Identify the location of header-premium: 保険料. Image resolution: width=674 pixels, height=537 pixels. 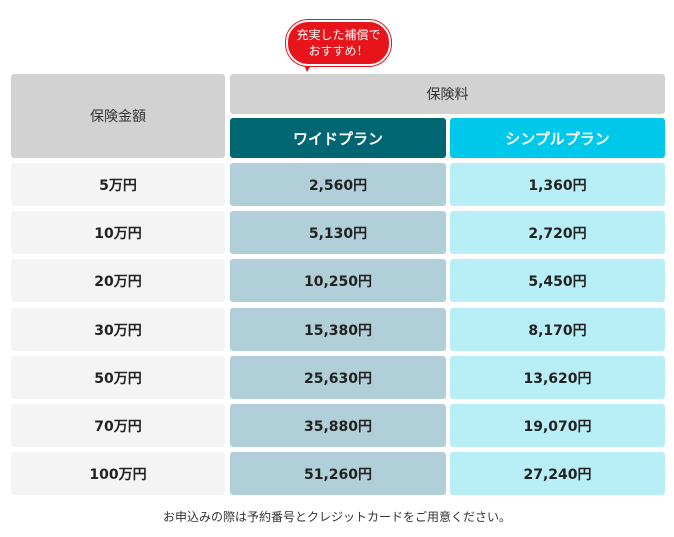
(447, 94).